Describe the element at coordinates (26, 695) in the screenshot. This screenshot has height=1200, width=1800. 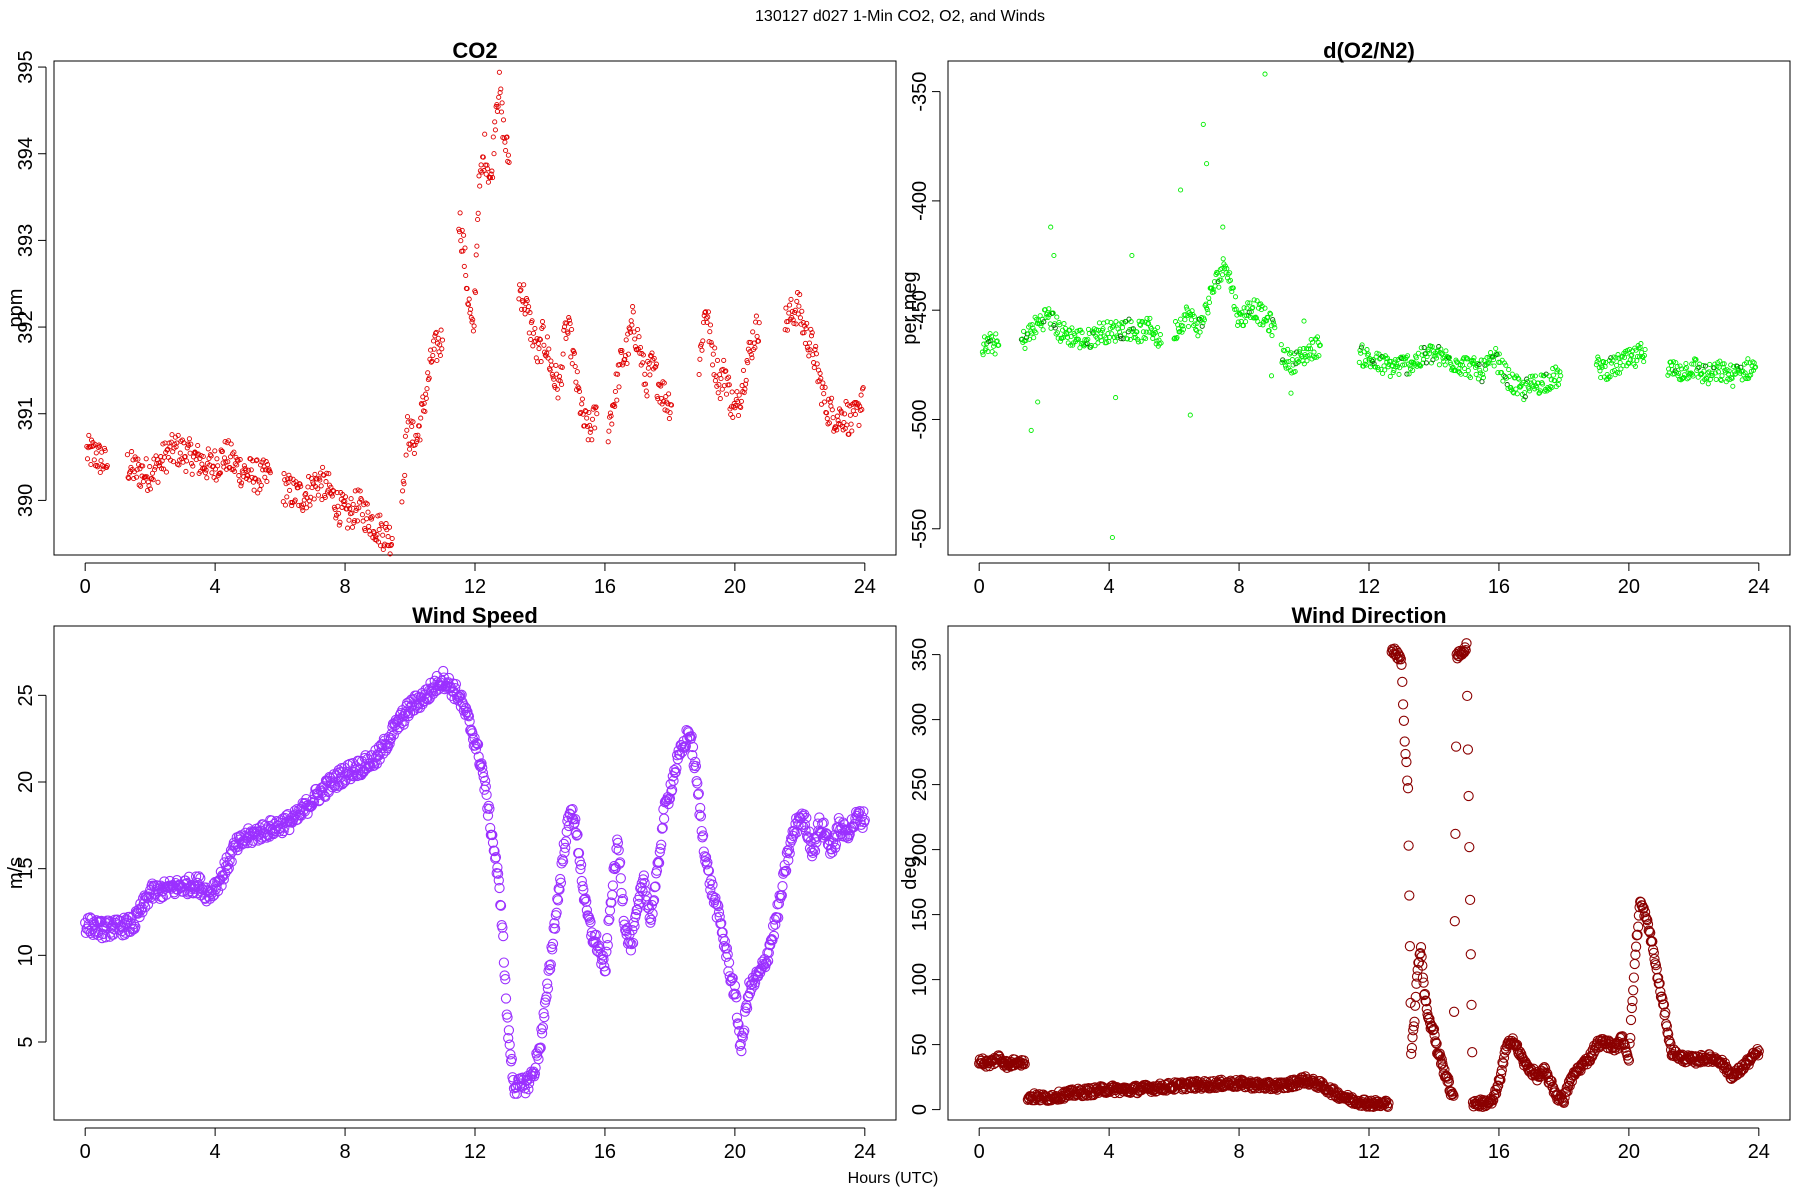
I see `y-tick-label: 25` at that location.